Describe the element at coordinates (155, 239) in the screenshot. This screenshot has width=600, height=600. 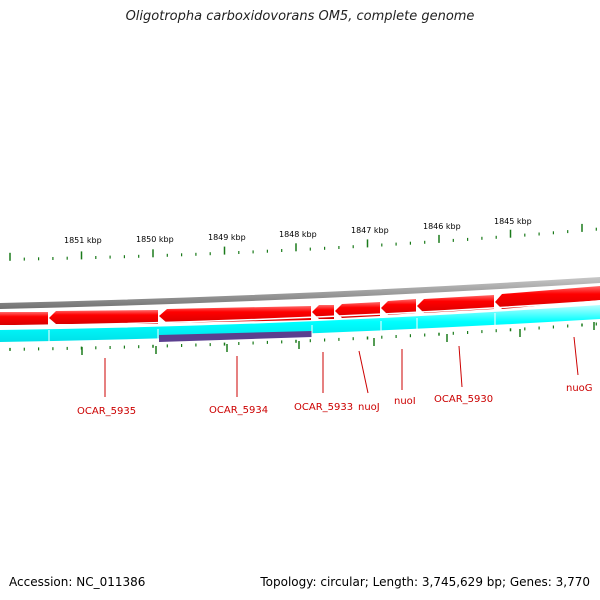
I see `scale-label-1850: 1850 kbp` at that location.